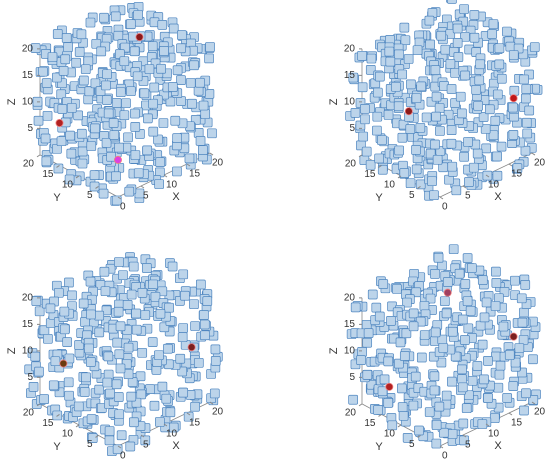 The width and height of the screenshot is (550, 462). I want to click on z-tick-label: 15, so click(350, 324).